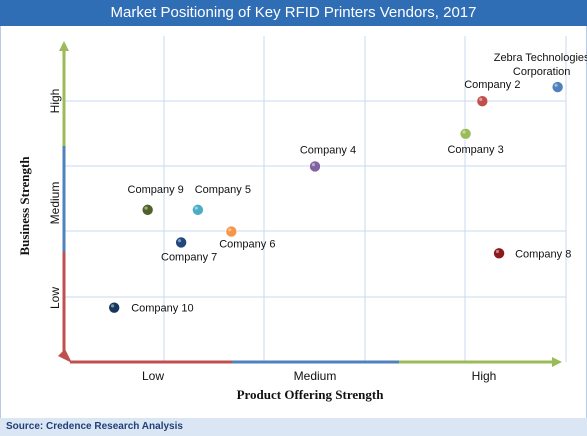 The height and width of the screenshot is (436, 587). Describe the element at coordinates (541, 72) in the screenshot. I see `point-label-zebra-technologies-corporation-line-1: Corporation` at that location.